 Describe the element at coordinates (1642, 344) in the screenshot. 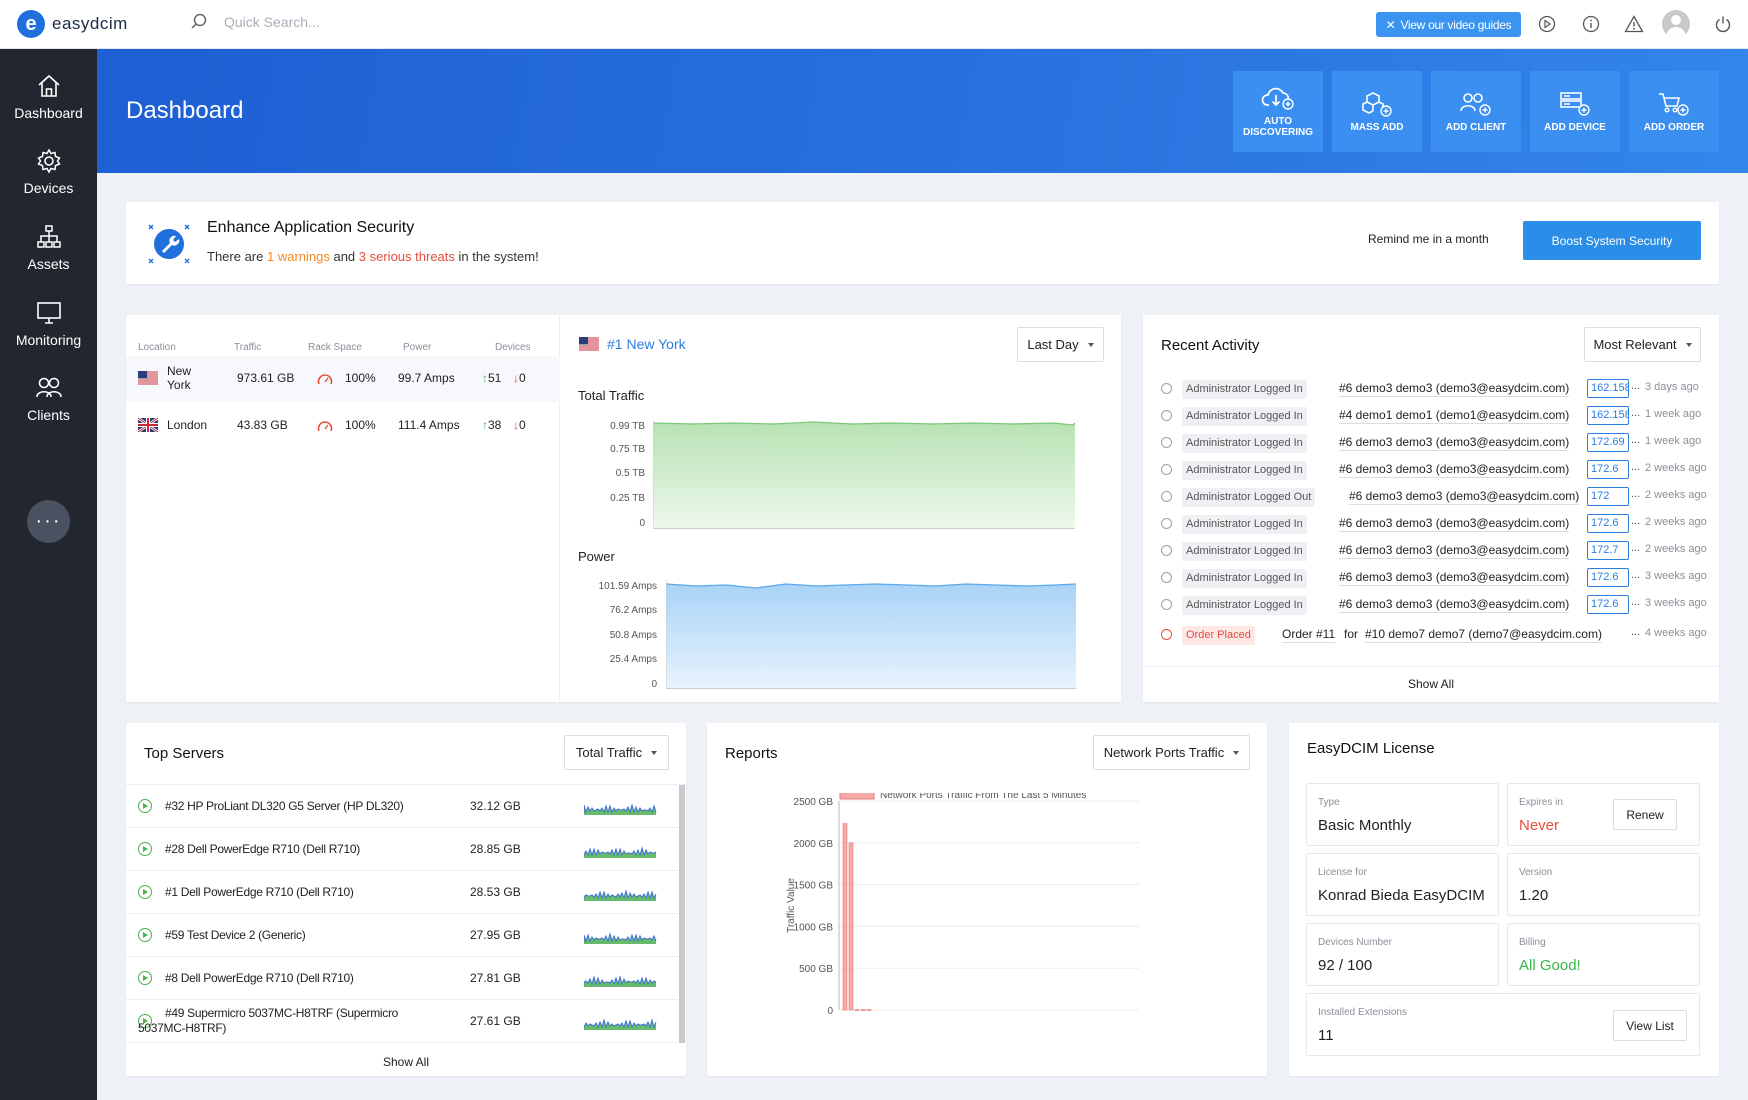

I see `activity-filter-dropdown: Most Relevant` at that location.